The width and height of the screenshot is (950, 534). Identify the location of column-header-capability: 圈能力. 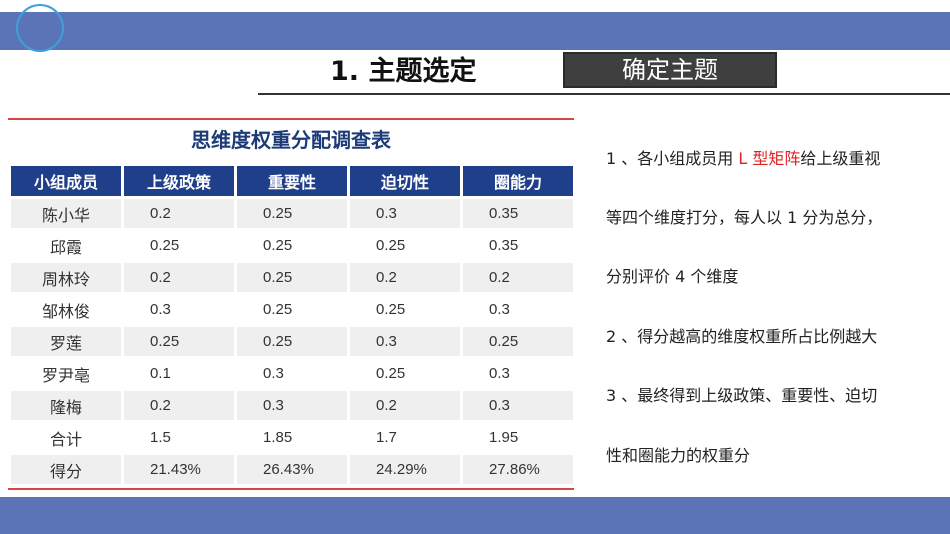
(518, 181).